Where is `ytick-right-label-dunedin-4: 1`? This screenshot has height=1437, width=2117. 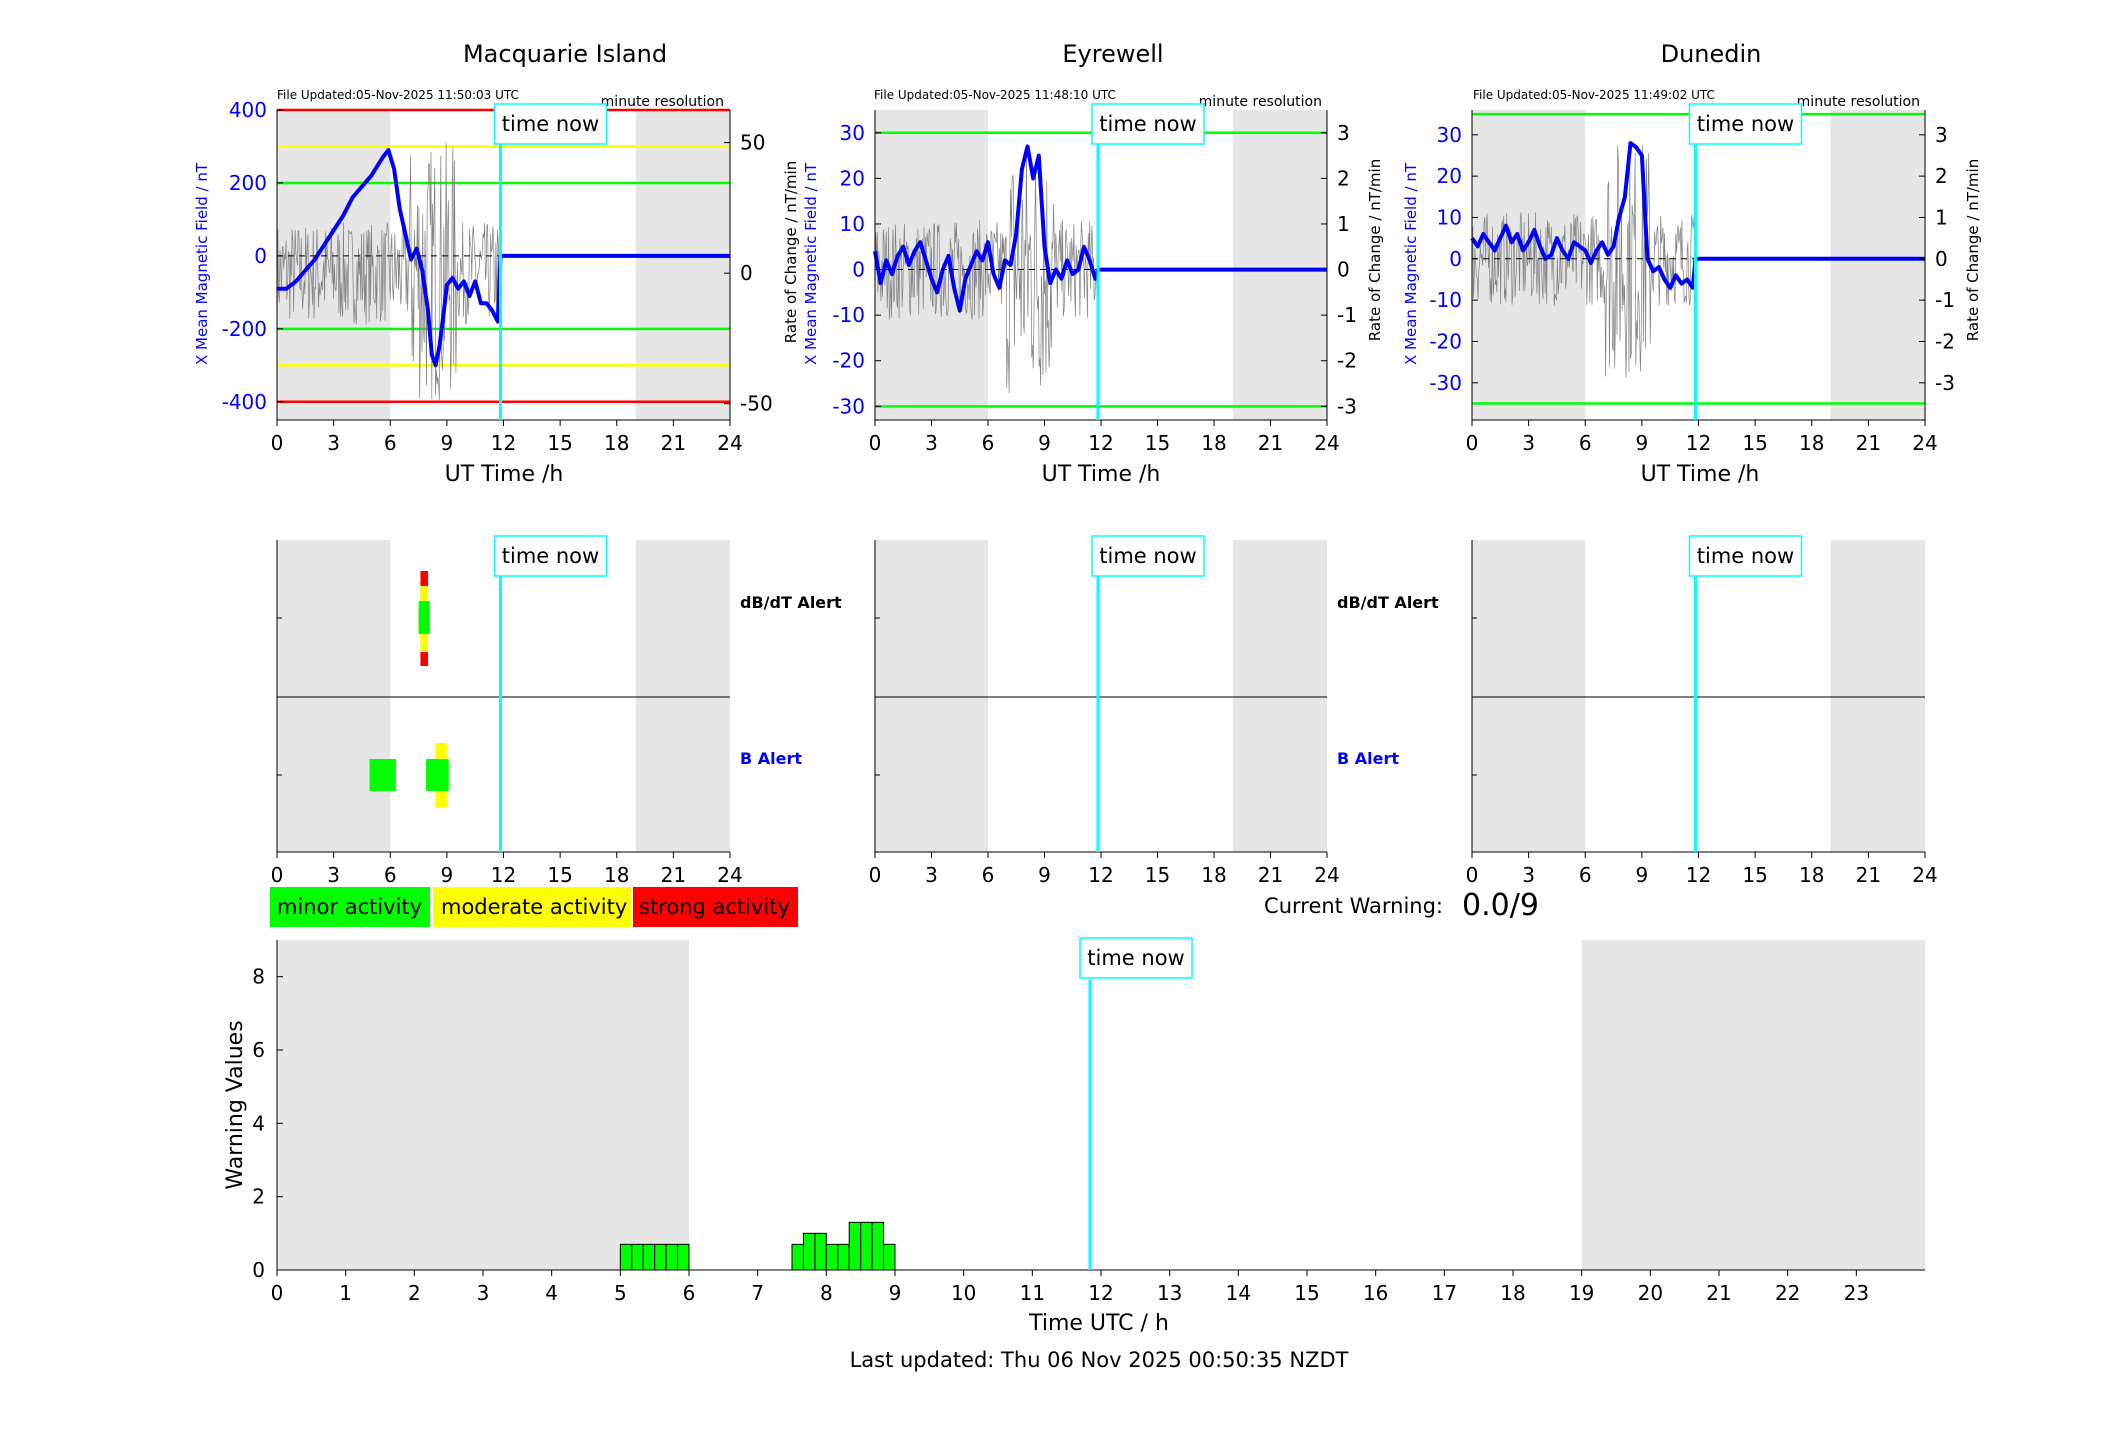
ytick-right-label-dunedin-4: 1 is located at coordinates (1941, 217).